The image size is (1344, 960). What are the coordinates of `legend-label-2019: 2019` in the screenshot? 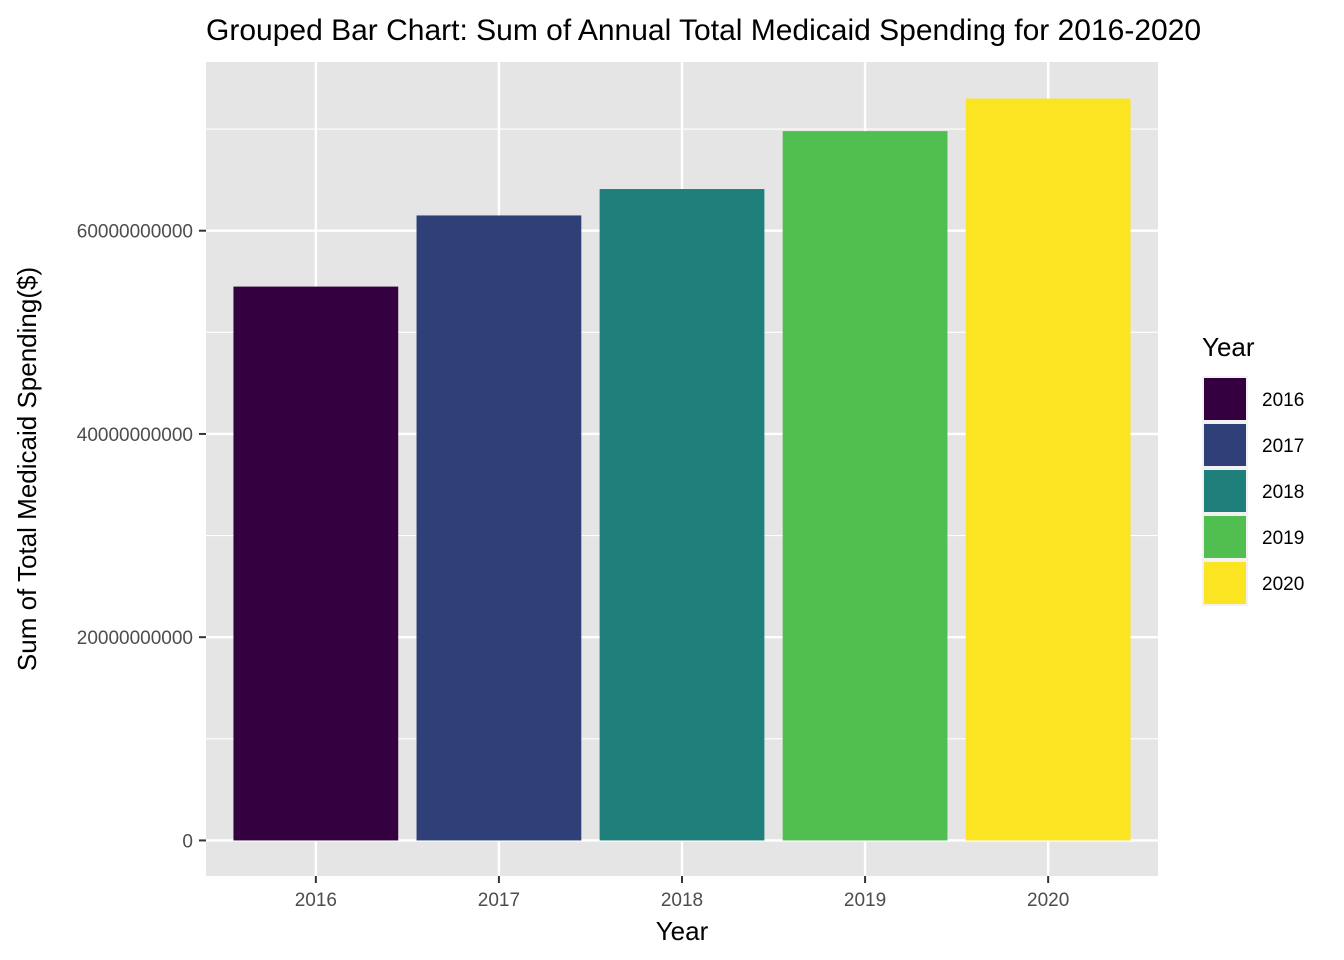 It's located at (1283, 538).